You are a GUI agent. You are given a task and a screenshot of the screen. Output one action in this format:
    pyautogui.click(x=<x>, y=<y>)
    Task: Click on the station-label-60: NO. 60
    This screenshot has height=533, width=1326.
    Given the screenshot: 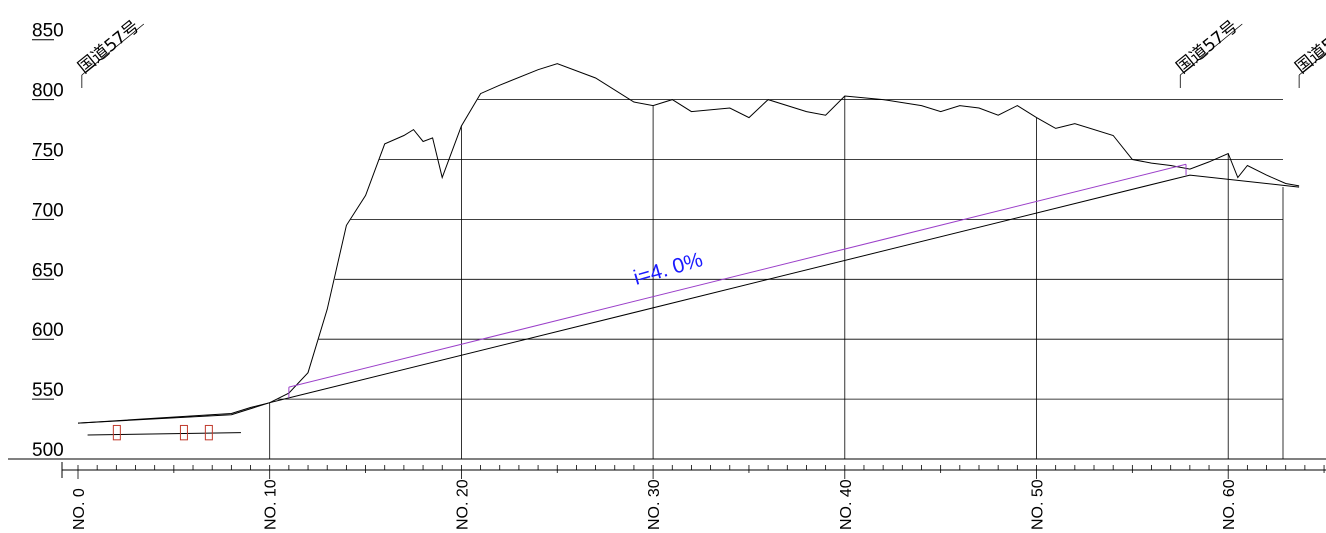 What is the action you would take?
    pyautogui.click(x=1229, y=504)
    